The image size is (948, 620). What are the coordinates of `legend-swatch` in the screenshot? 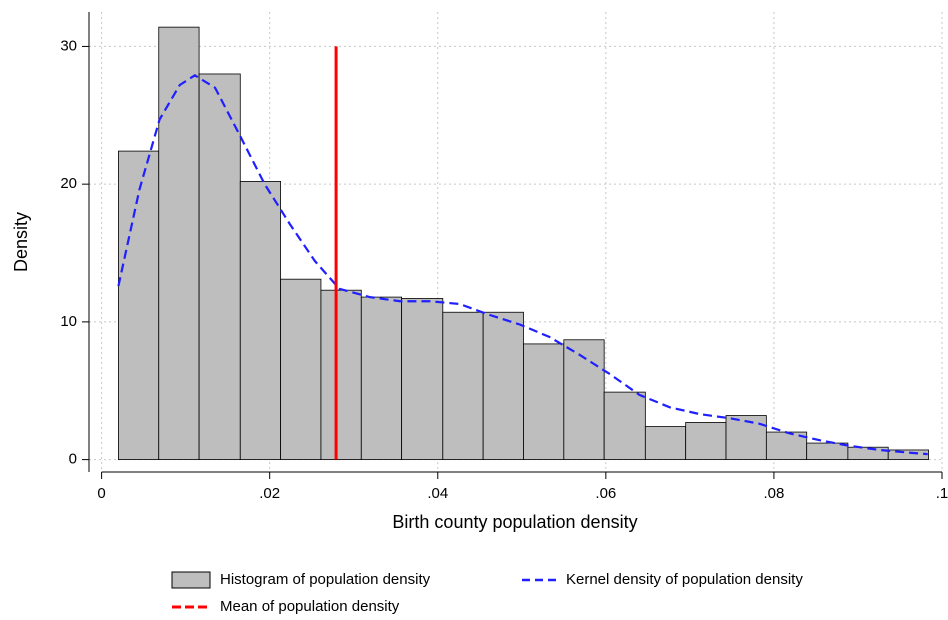 It's located at (191, 580).